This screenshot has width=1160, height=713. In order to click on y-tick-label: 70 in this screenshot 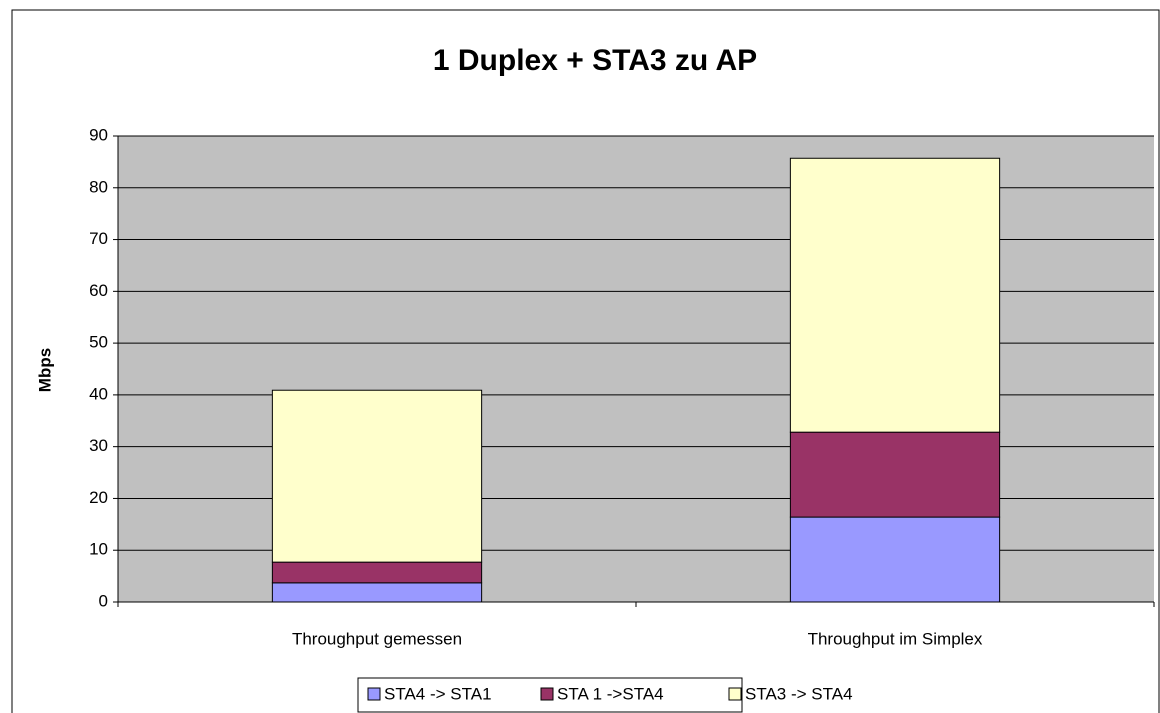, I will do `click(98, 238)`.